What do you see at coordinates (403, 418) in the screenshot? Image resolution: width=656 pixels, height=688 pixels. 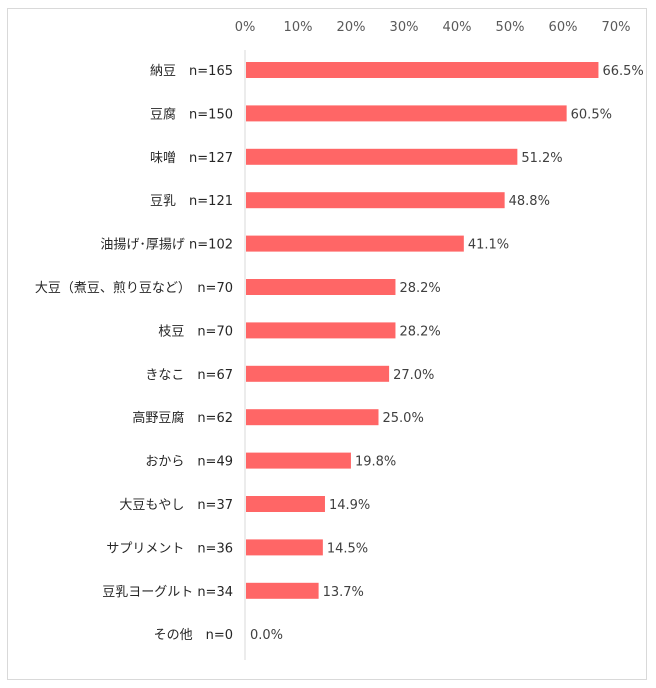 I see `data-label: 25.0%` at bounding box center [403, 418].